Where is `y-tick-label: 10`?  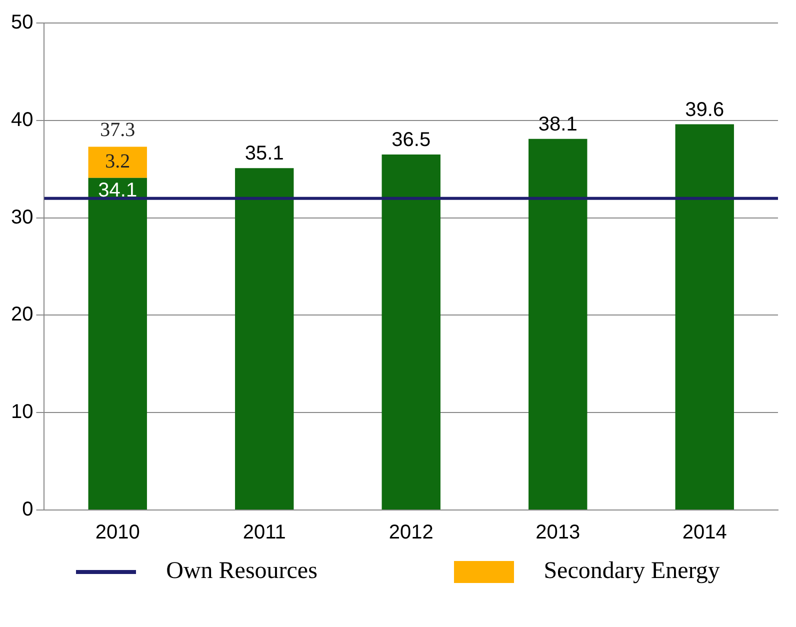
y-tick-label: 10 is located at coordinates (22, 412).